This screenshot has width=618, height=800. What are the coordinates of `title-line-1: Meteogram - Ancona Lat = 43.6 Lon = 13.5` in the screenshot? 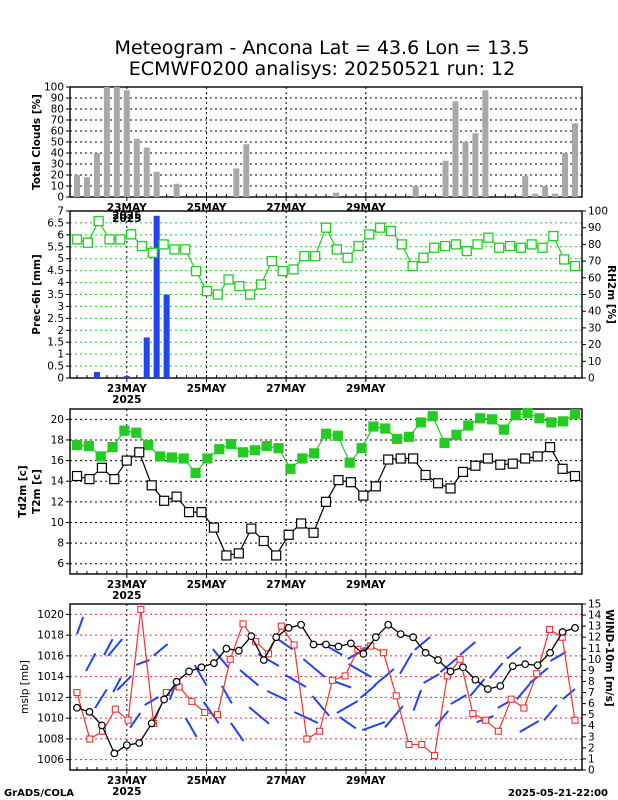 It's located at (322, 48).